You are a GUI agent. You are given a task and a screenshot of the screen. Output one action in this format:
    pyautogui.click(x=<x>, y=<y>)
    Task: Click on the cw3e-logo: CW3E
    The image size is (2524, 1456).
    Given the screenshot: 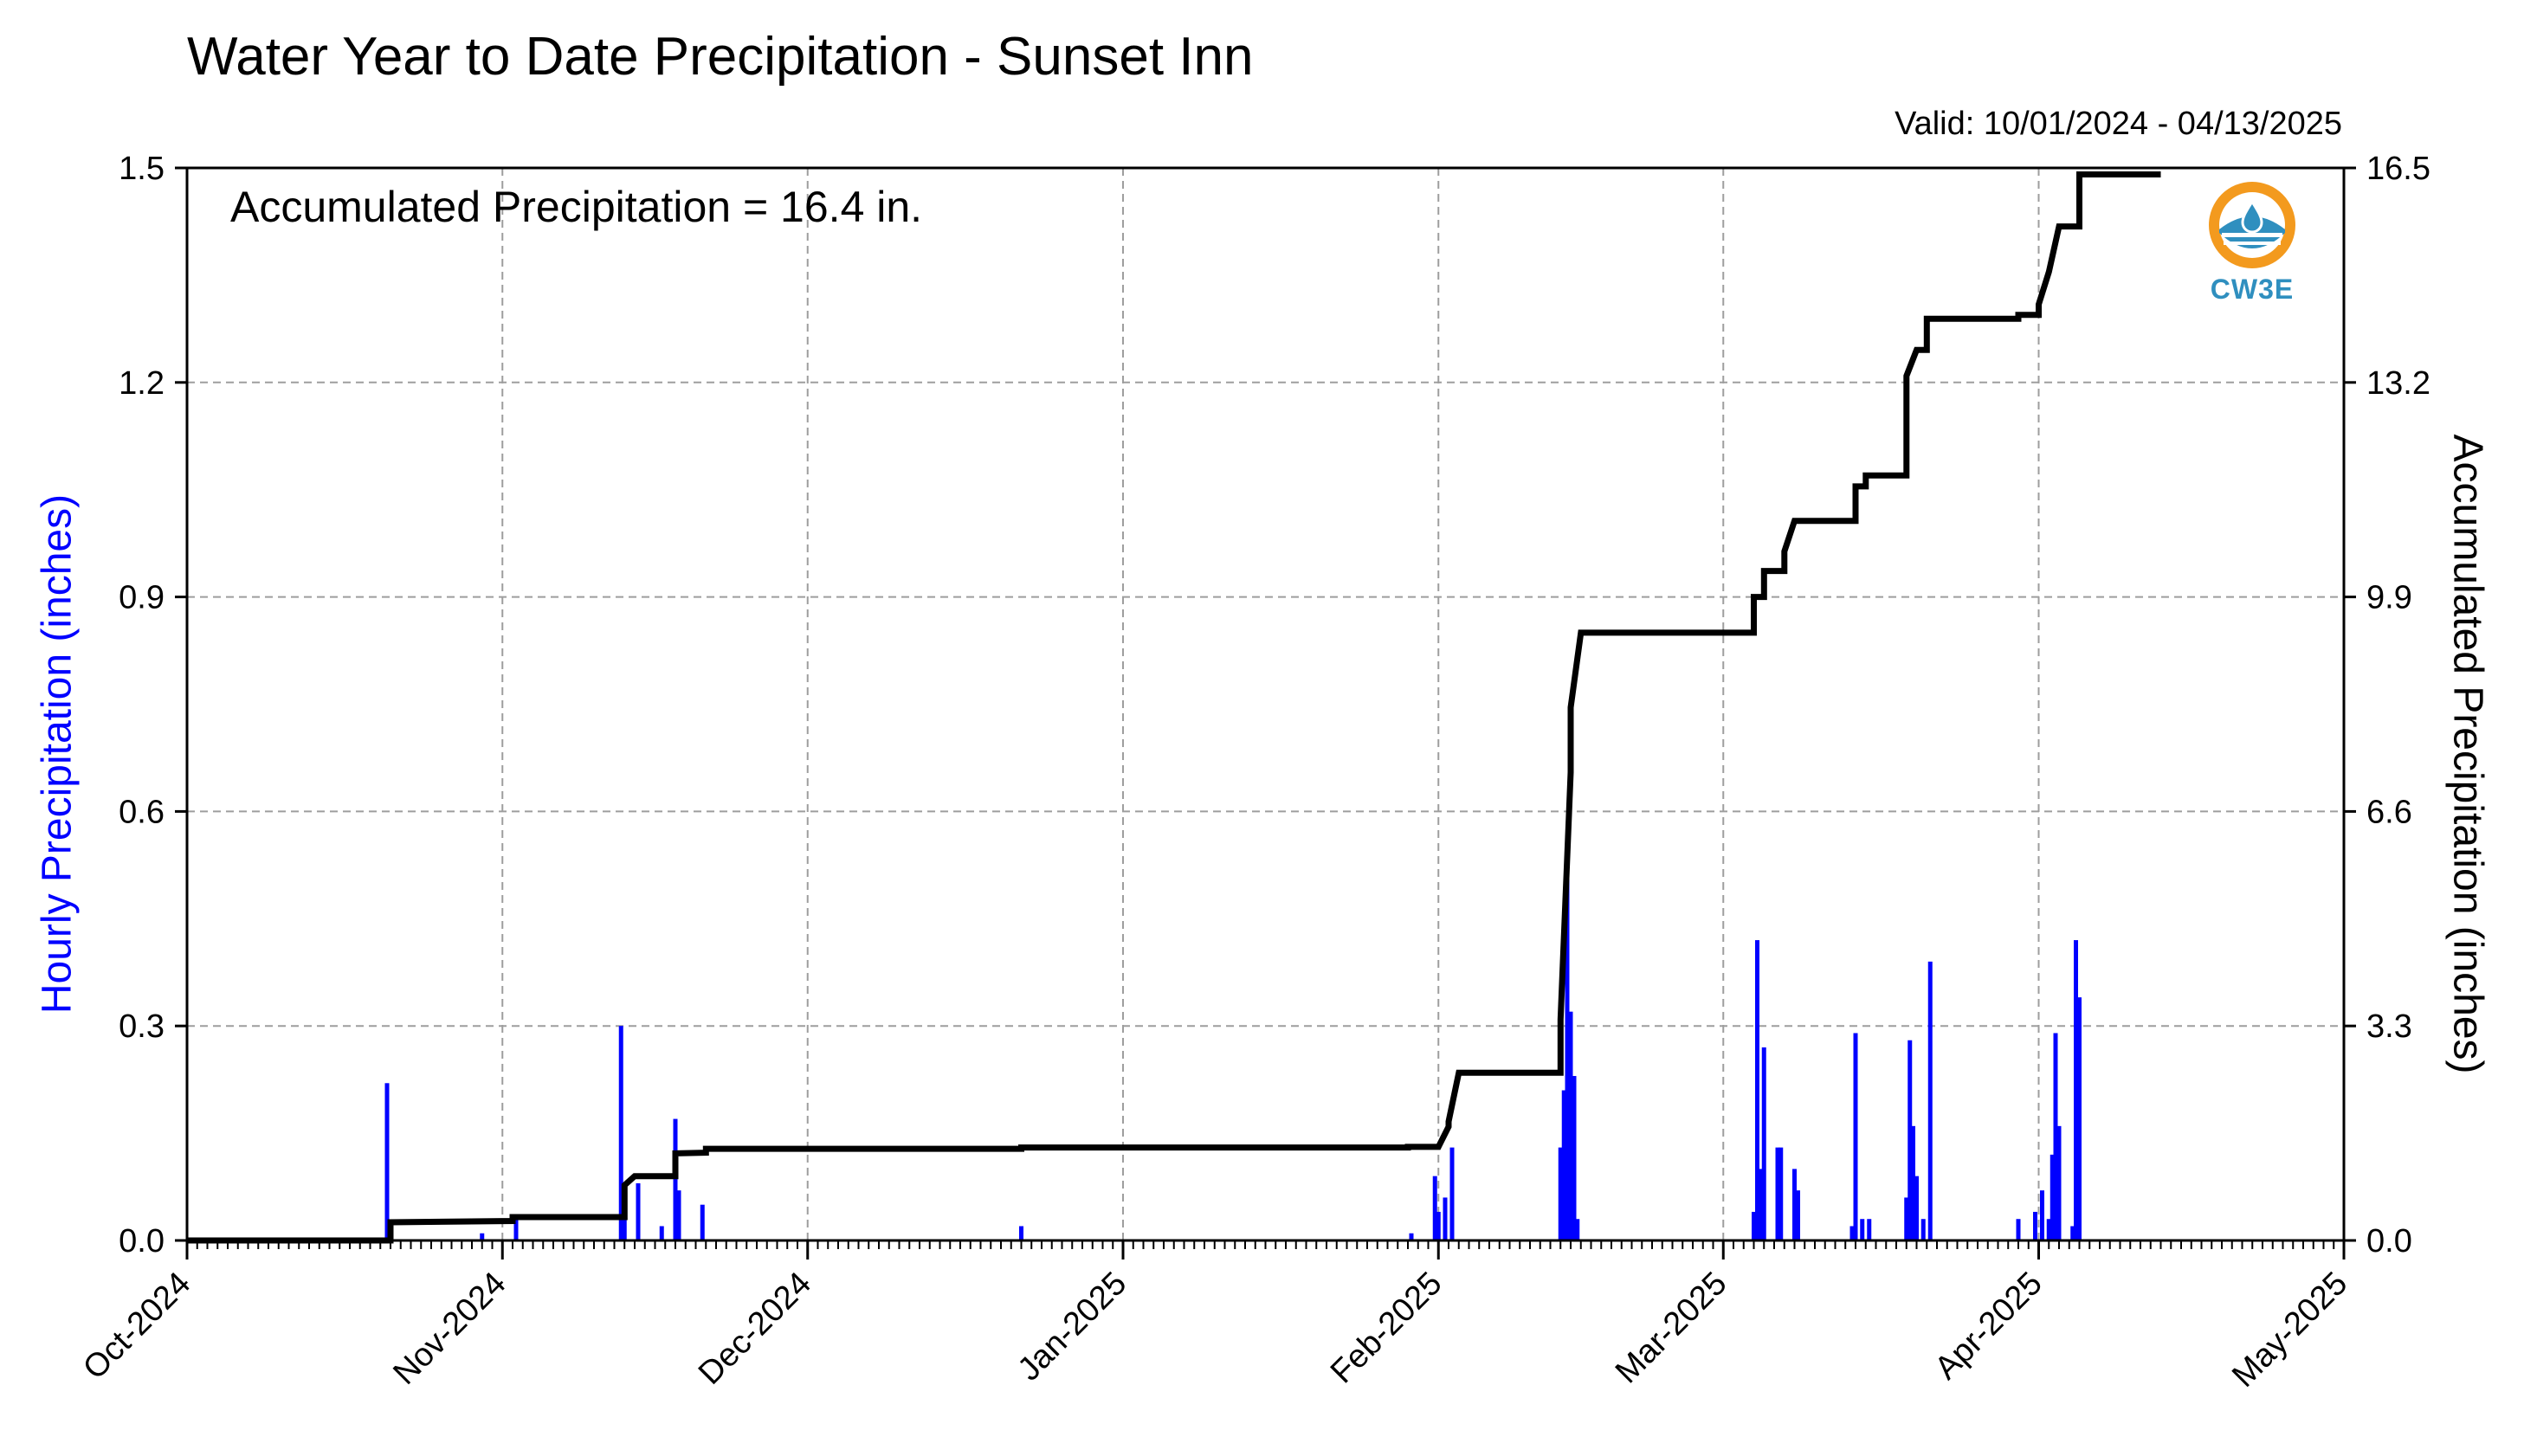 What is the action you would take?
    pyautogui.click(x=2252, y=241)
    